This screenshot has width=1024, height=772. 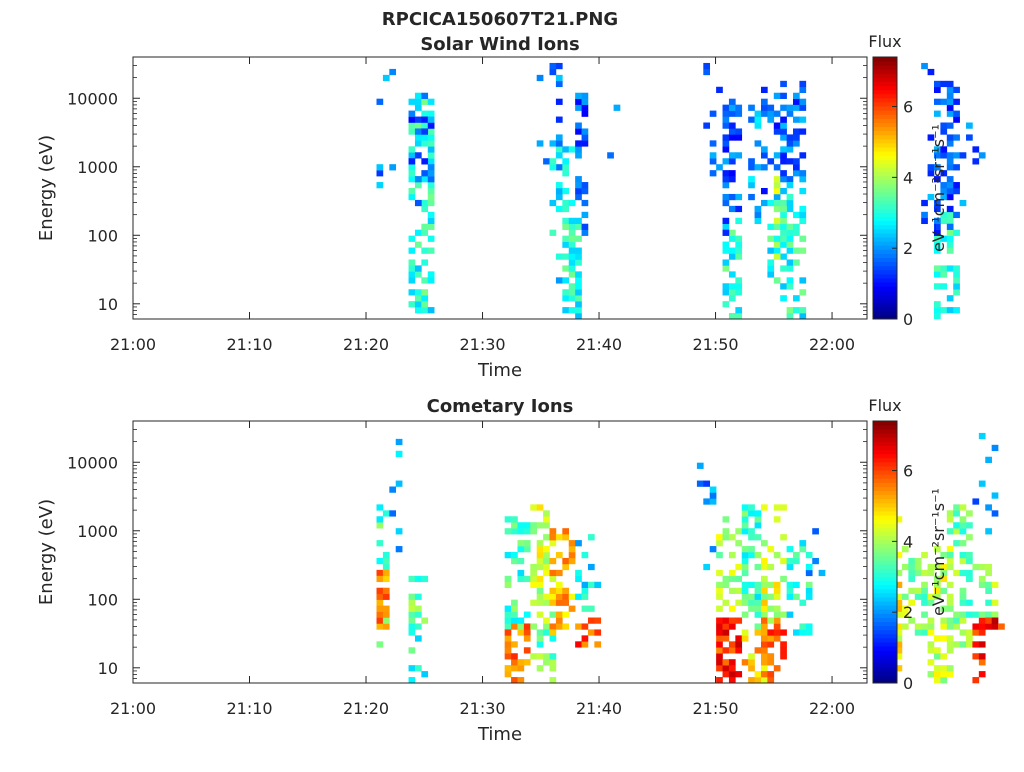 I want to click on colorbar-tick-label: 0, so click(x=908, y=683).